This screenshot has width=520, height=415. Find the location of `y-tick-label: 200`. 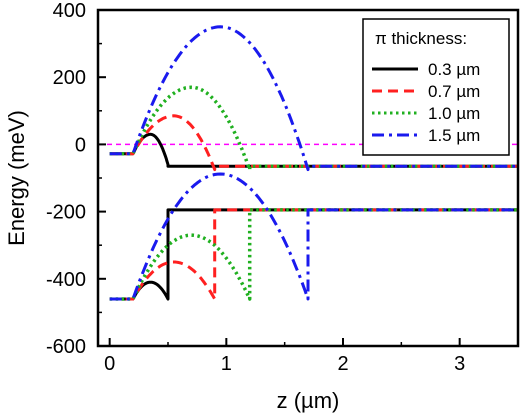

y-tick-label: 200 is located at coordinates (69, 78).